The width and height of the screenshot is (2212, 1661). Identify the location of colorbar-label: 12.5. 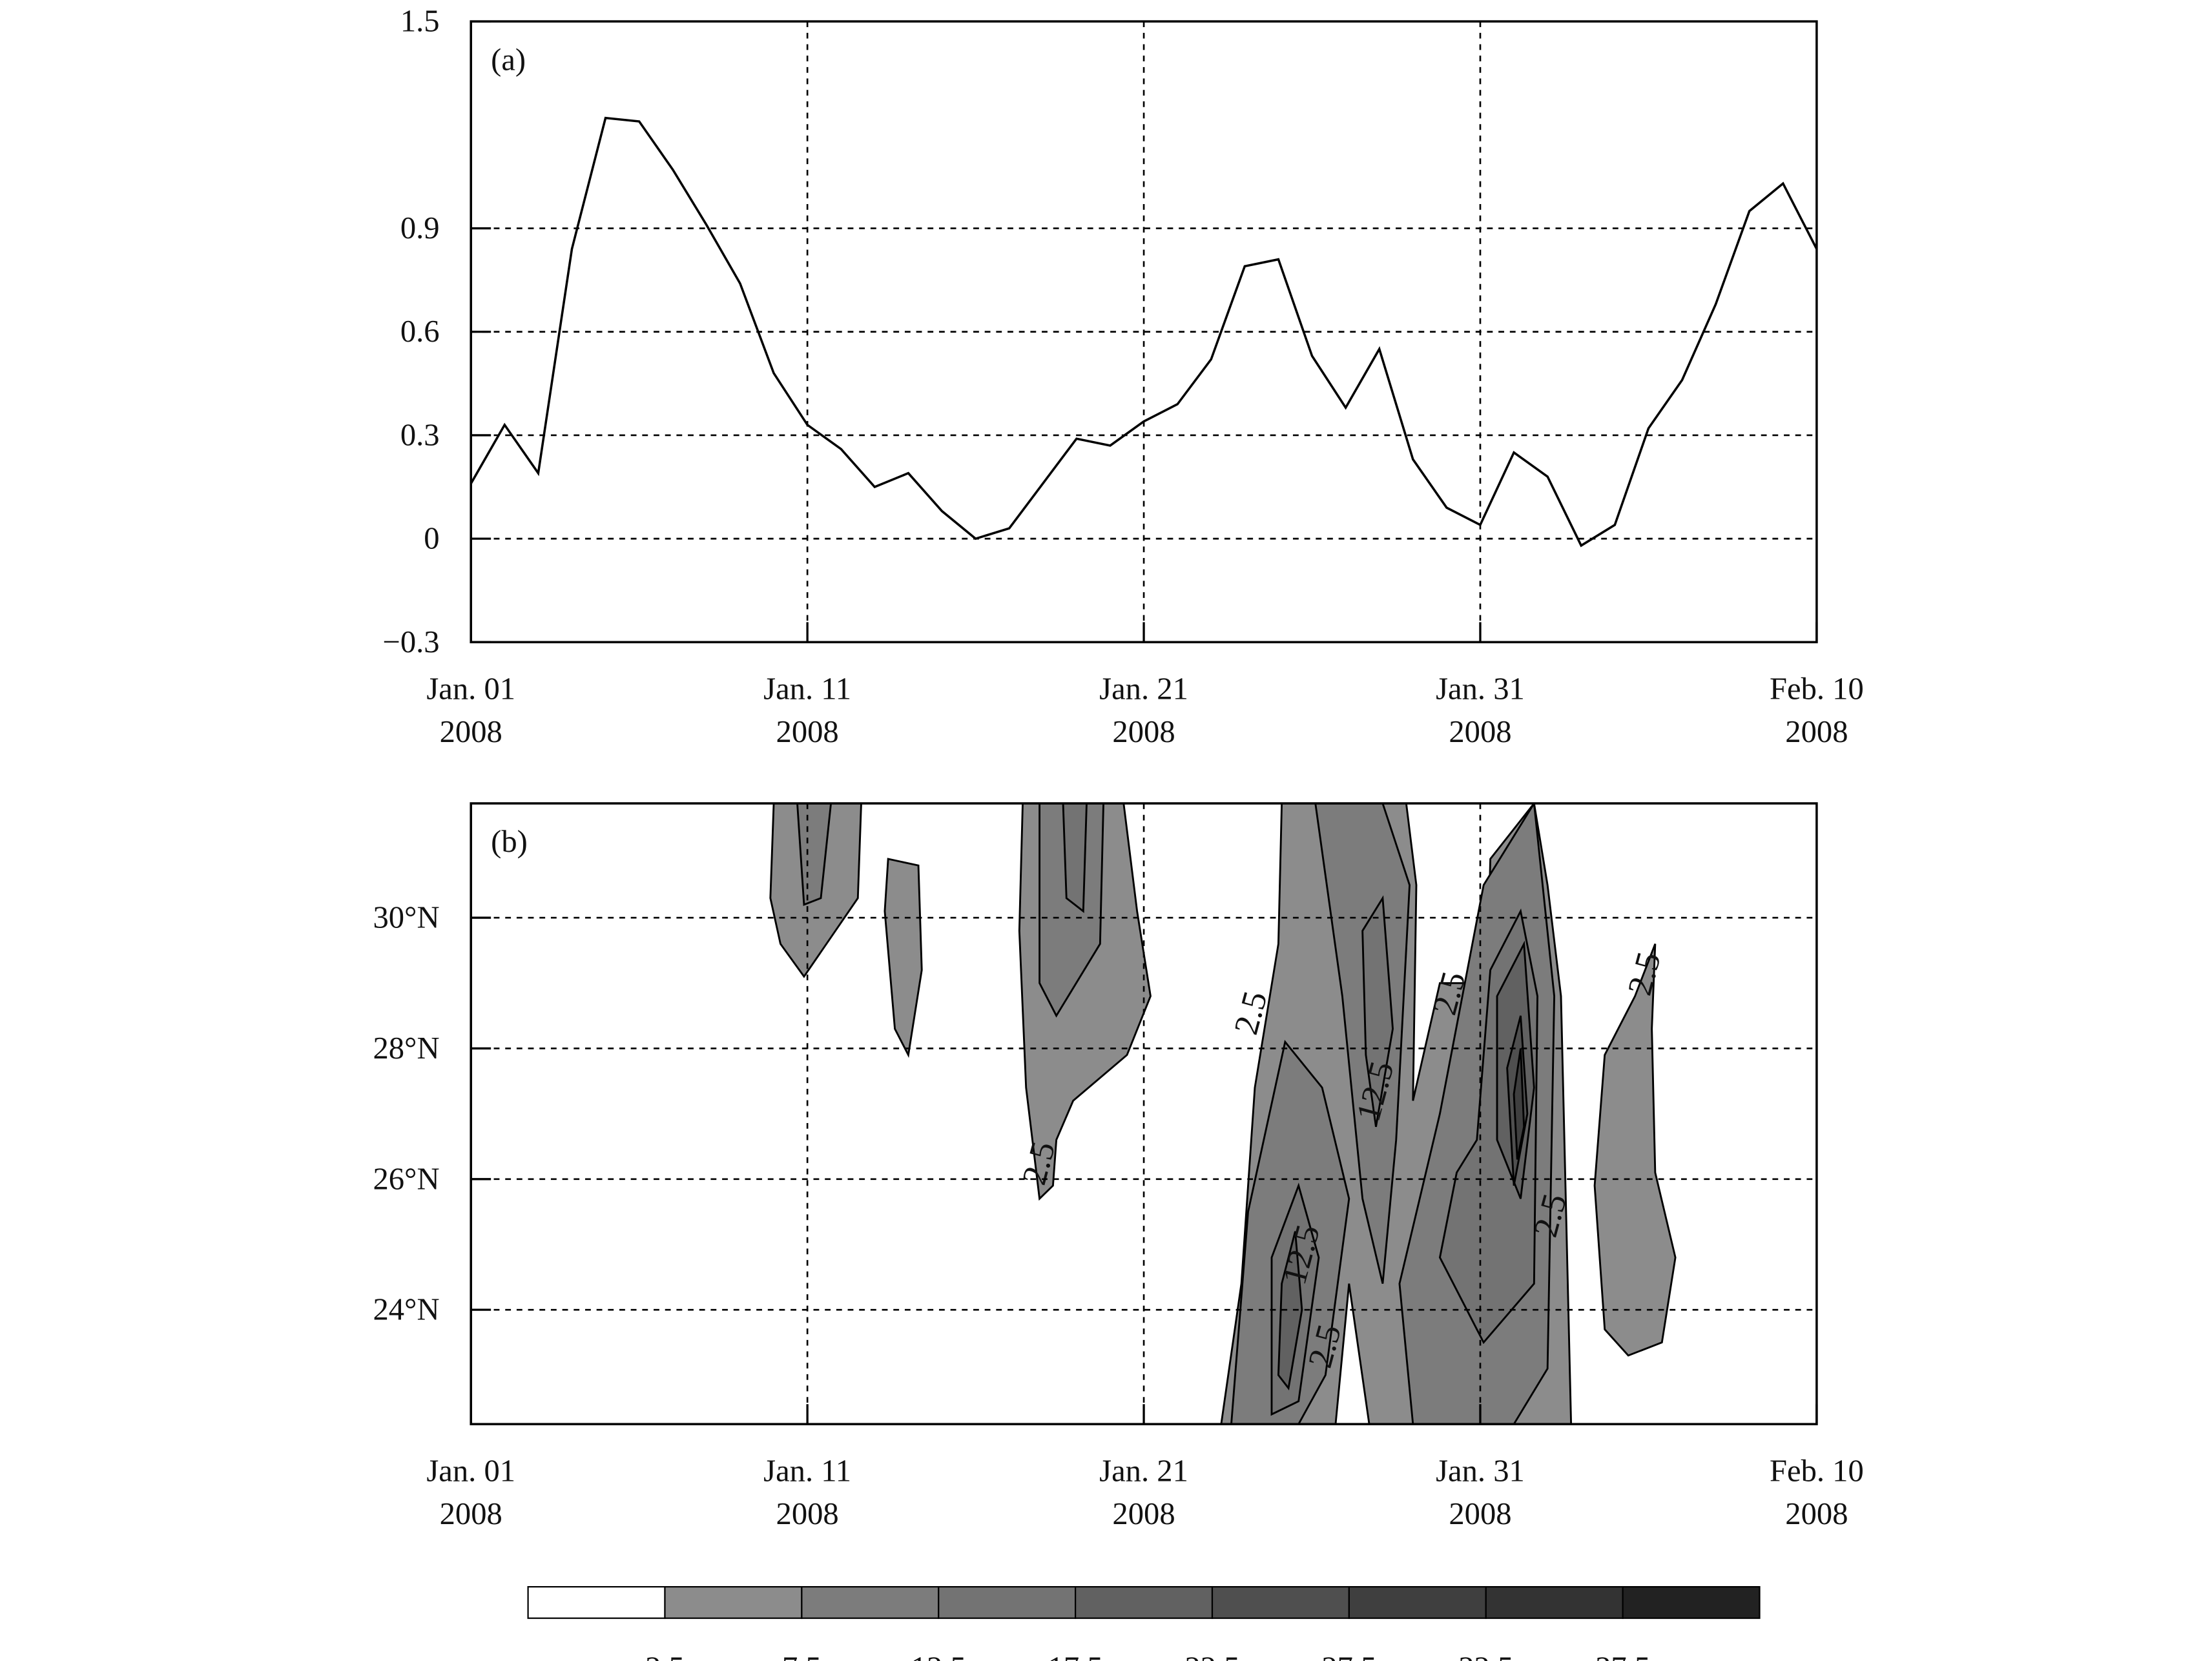
(938, 1656).